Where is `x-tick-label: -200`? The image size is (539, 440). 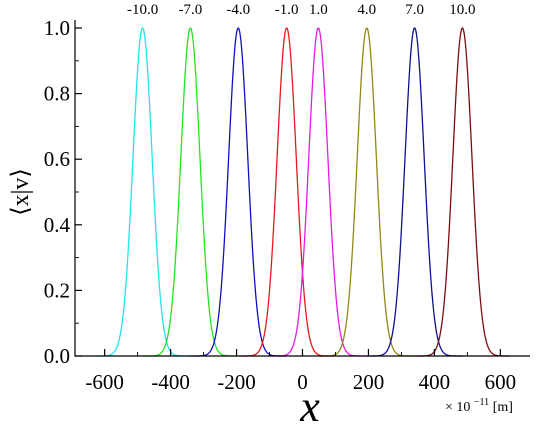 x-tick-label: -200 is located at coordinates (236, 382).